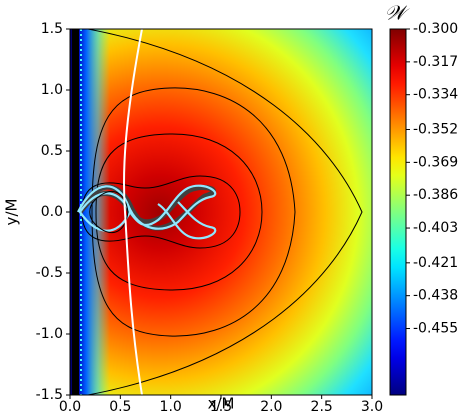 Image resolution: width=474 pixels, height=414 pixels. I want to click on colorbar-tick-label: -0.386, so click(435, 195).